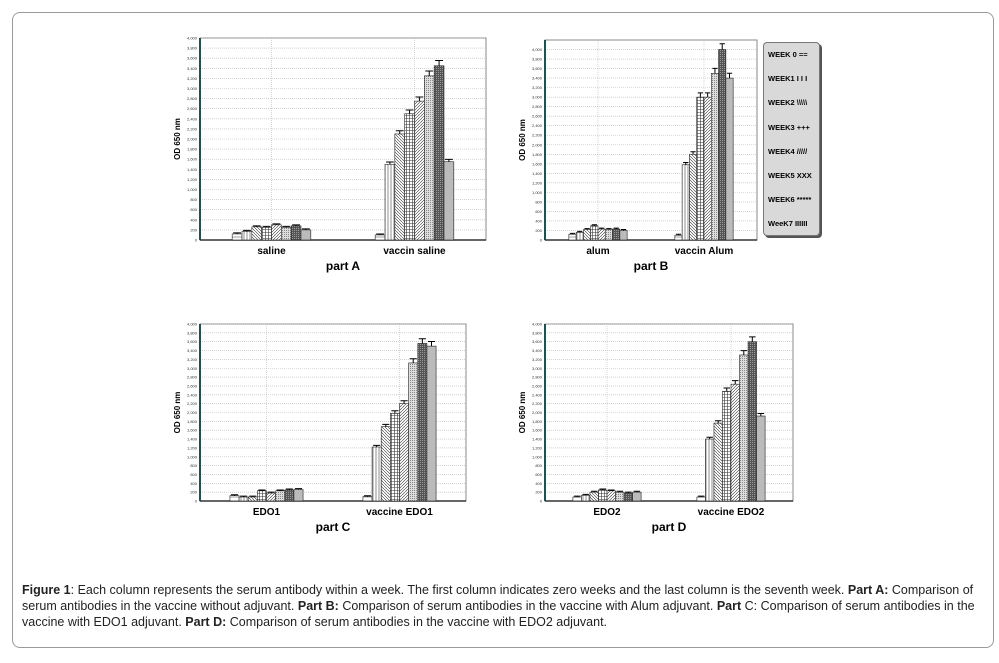 The width and height of the screenshot is (999, 663). I want to click on x-tick-label: alum, so click(597, 251).